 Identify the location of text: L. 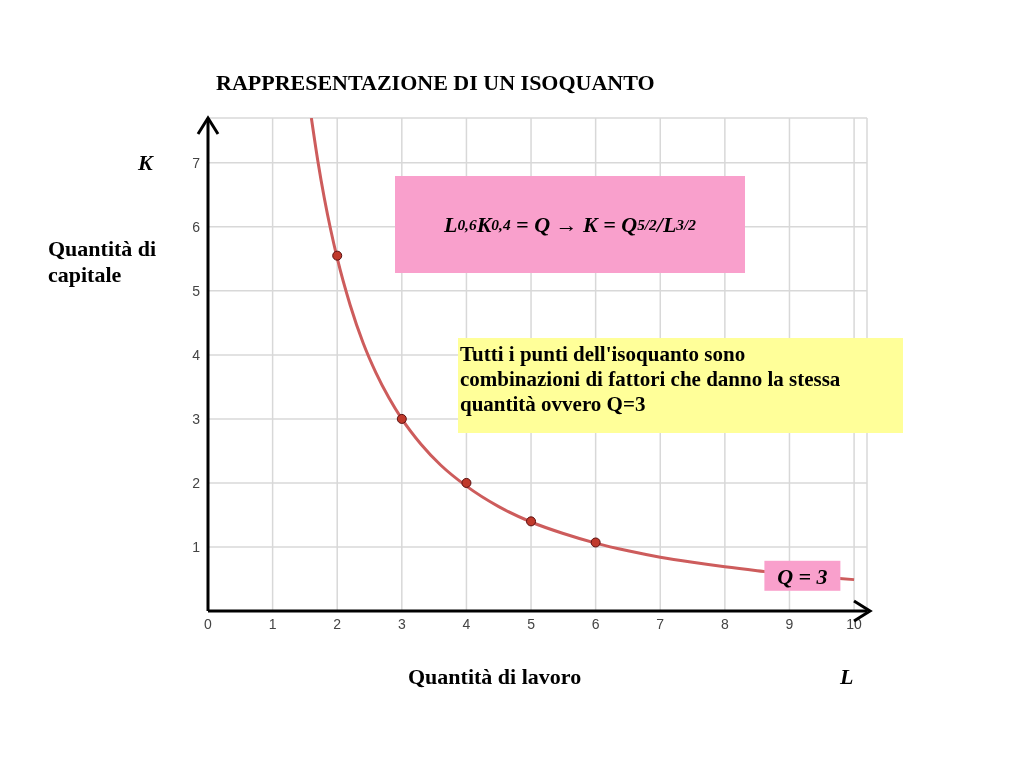
(847, 676).